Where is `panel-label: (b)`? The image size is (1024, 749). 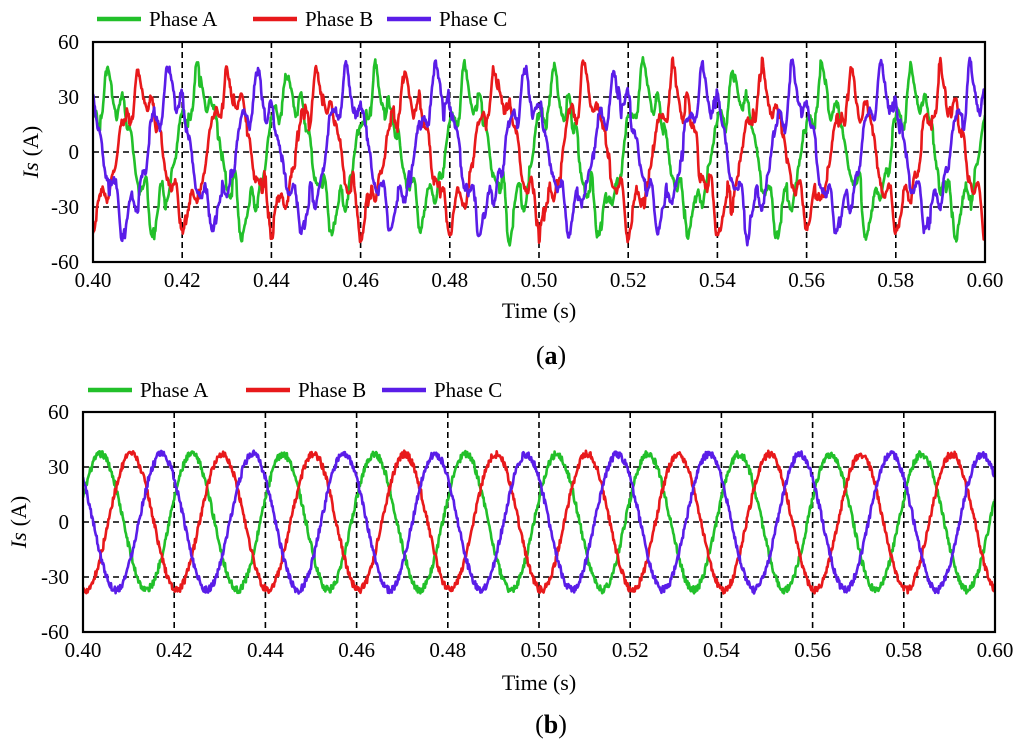 panel-label: (b) is located at coordinates (551, 724).